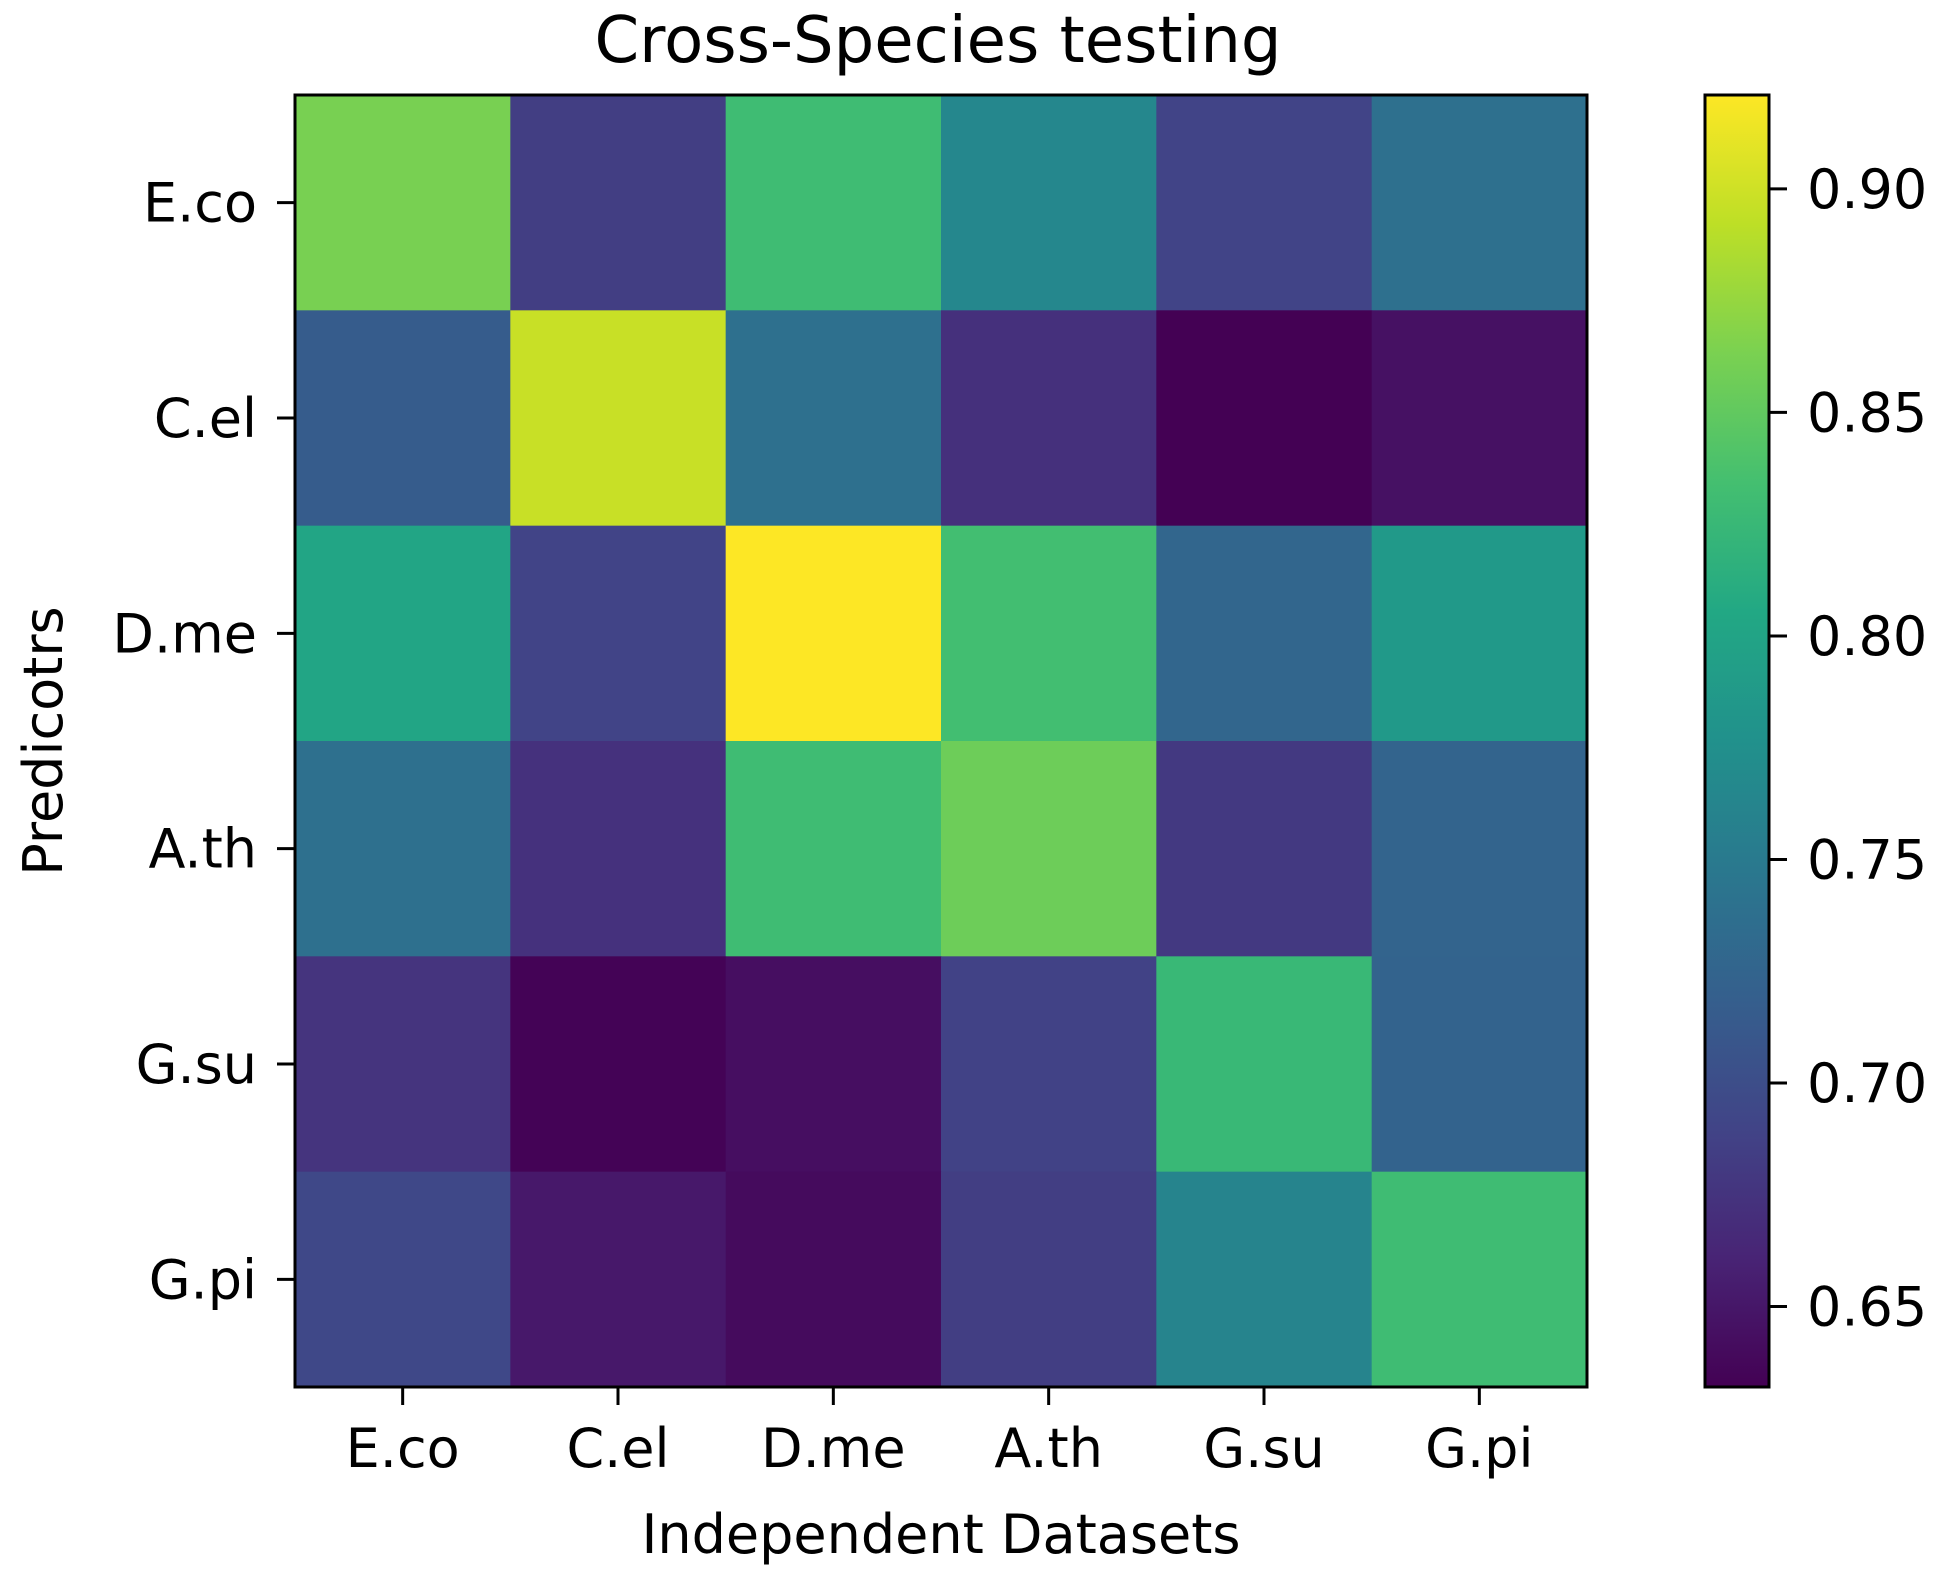  What do you see at coordinates (403, 203) in the screenshot?
I see `heatmap-cell-E.co-E.co` at bounding box center [403, 203].